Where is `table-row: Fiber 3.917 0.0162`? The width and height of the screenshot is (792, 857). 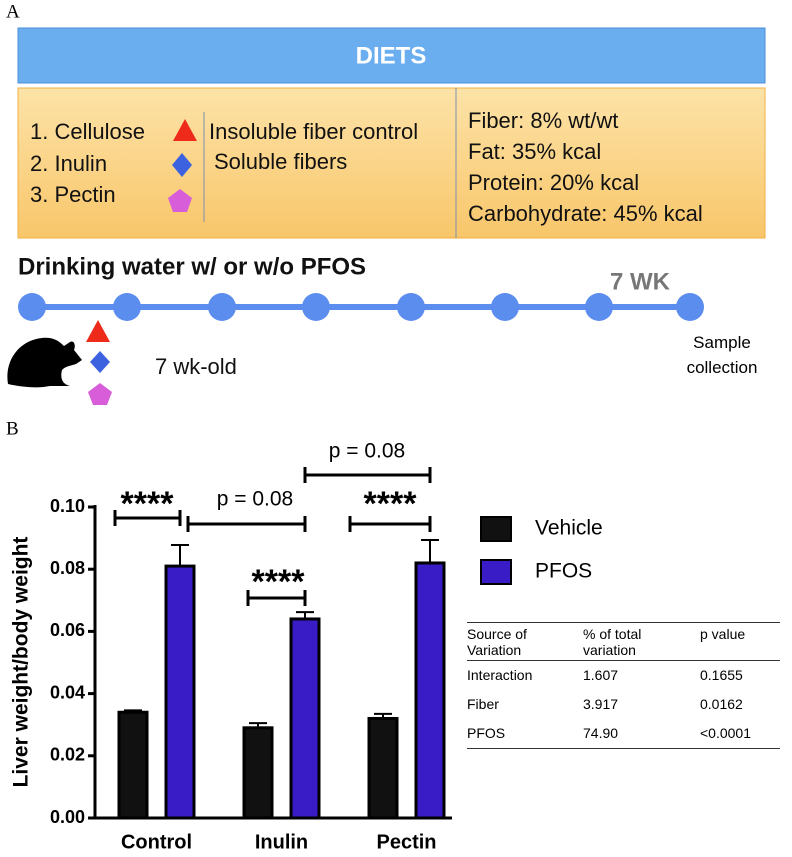 table-row: Fiber 3.917 0.0162 is located at coordinates (623, 704).